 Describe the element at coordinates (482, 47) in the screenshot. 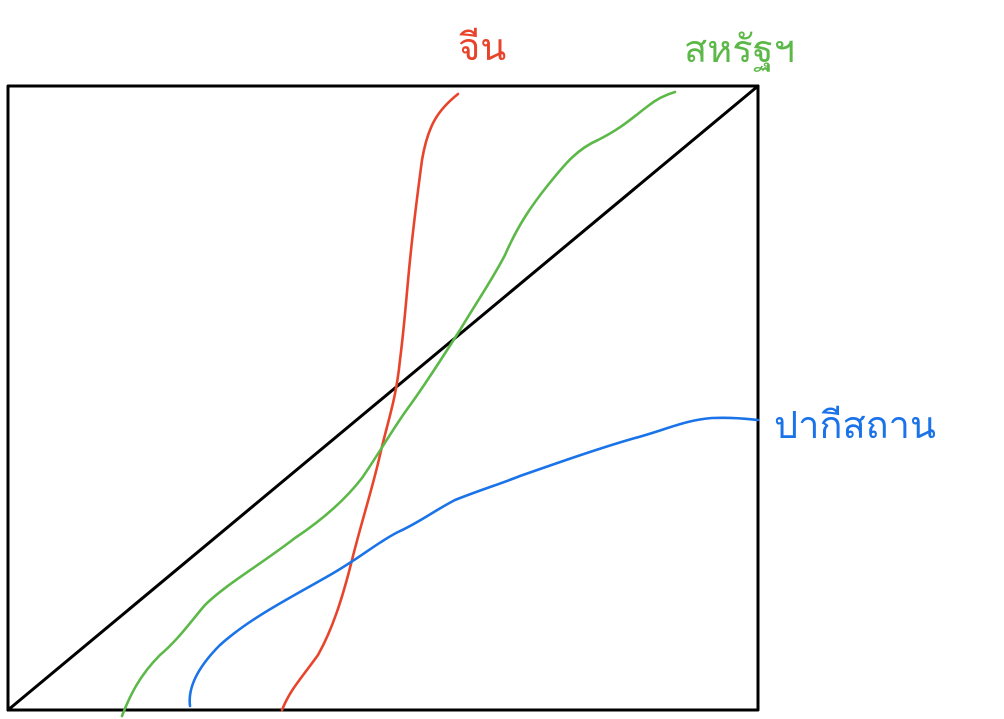

I see `label-red: จีน` at that location.